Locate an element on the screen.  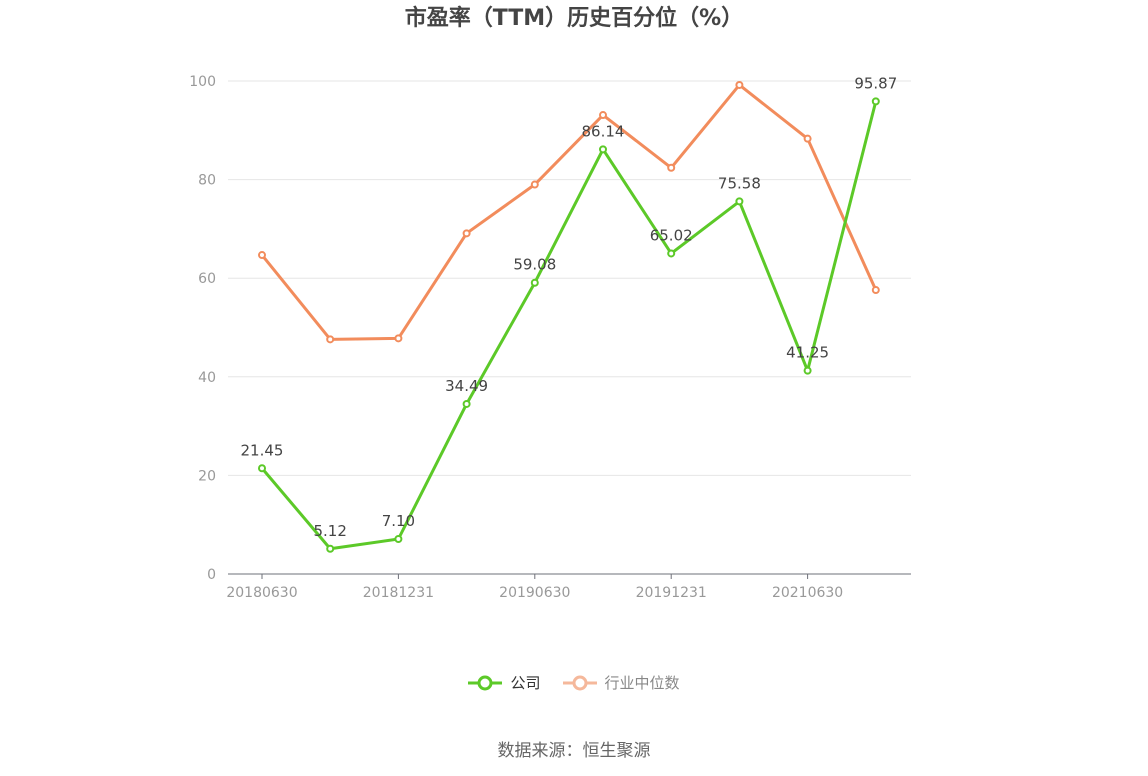
data-source-note: 数据来源：恒生聚源 is located at coordinates (574, 751).